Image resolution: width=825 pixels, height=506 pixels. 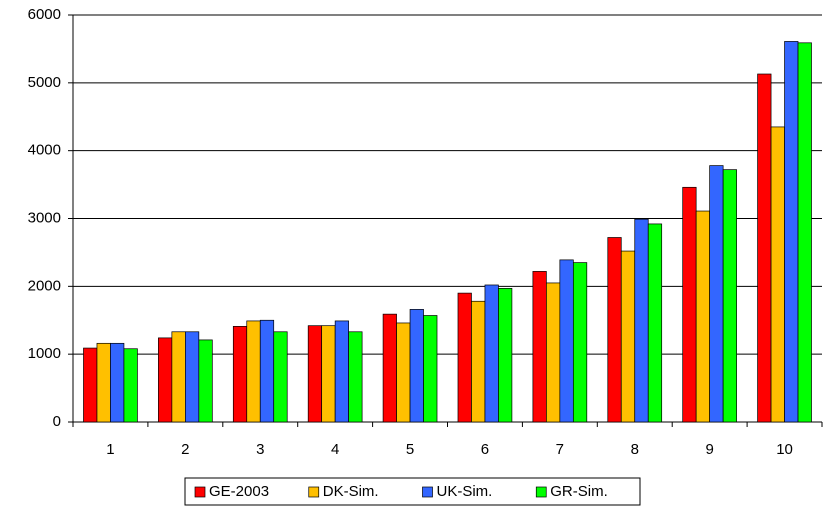 I want to click on y-tick-label: 5000, so click(x=44, y=82).